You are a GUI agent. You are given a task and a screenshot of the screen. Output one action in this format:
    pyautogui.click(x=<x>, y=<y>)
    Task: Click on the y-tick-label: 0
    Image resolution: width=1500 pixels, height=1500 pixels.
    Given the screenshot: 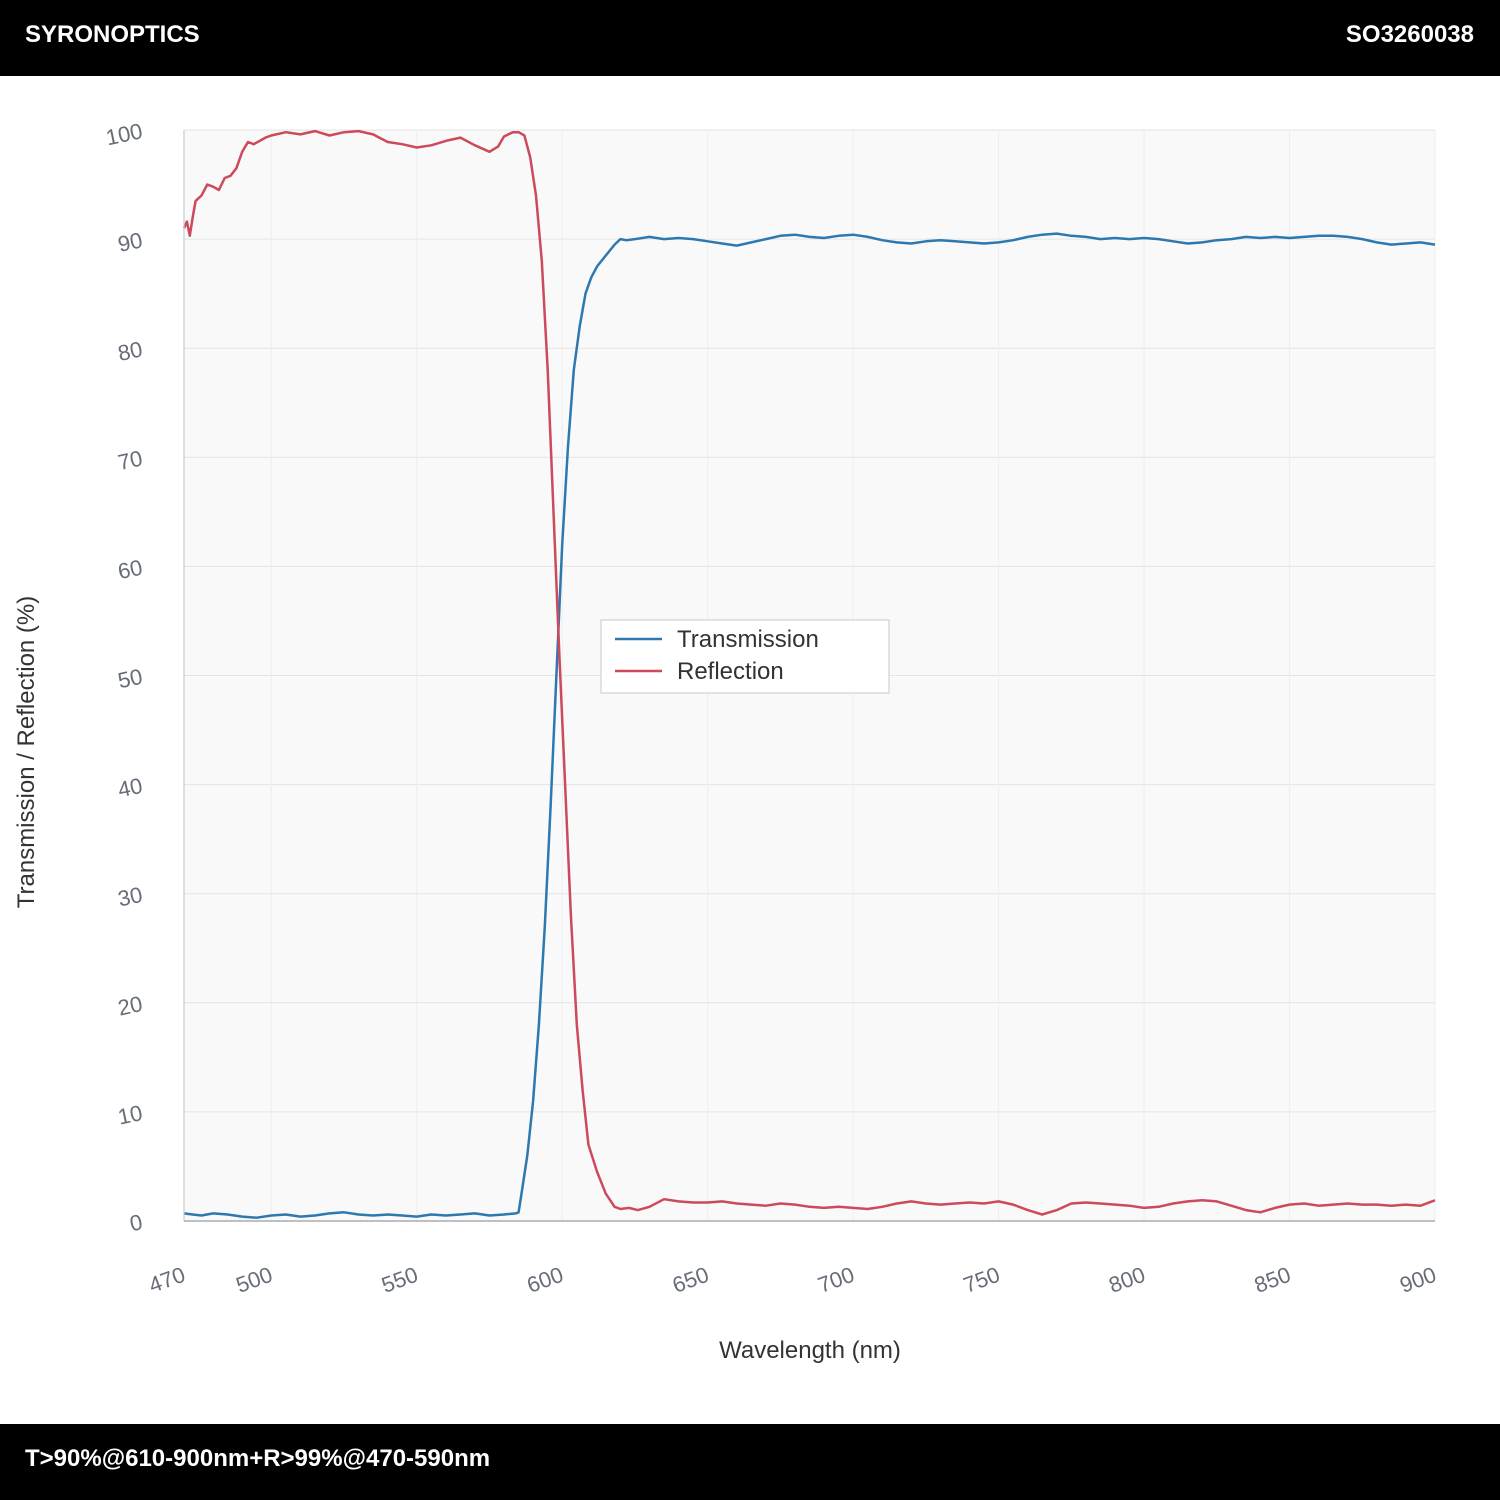 What is the action you would take?
    pyautogui.click(x=136, y=1222)
    